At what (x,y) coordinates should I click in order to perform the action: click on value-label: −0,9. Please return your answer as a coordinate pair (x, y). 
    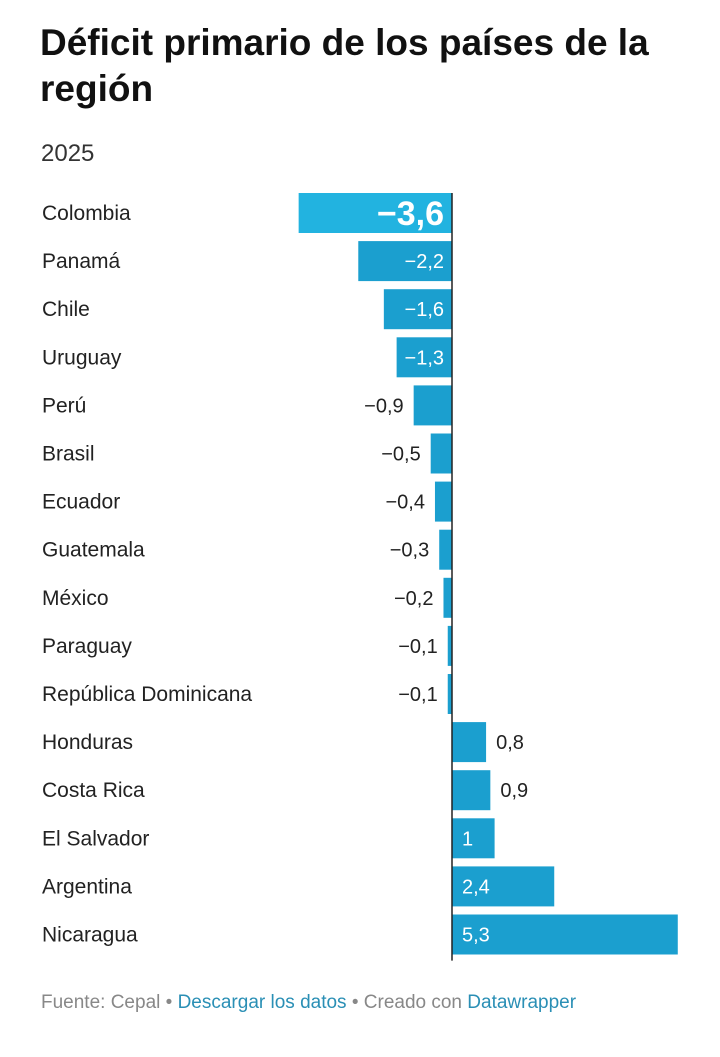
    Looking at the image, I should click on (383, 406).